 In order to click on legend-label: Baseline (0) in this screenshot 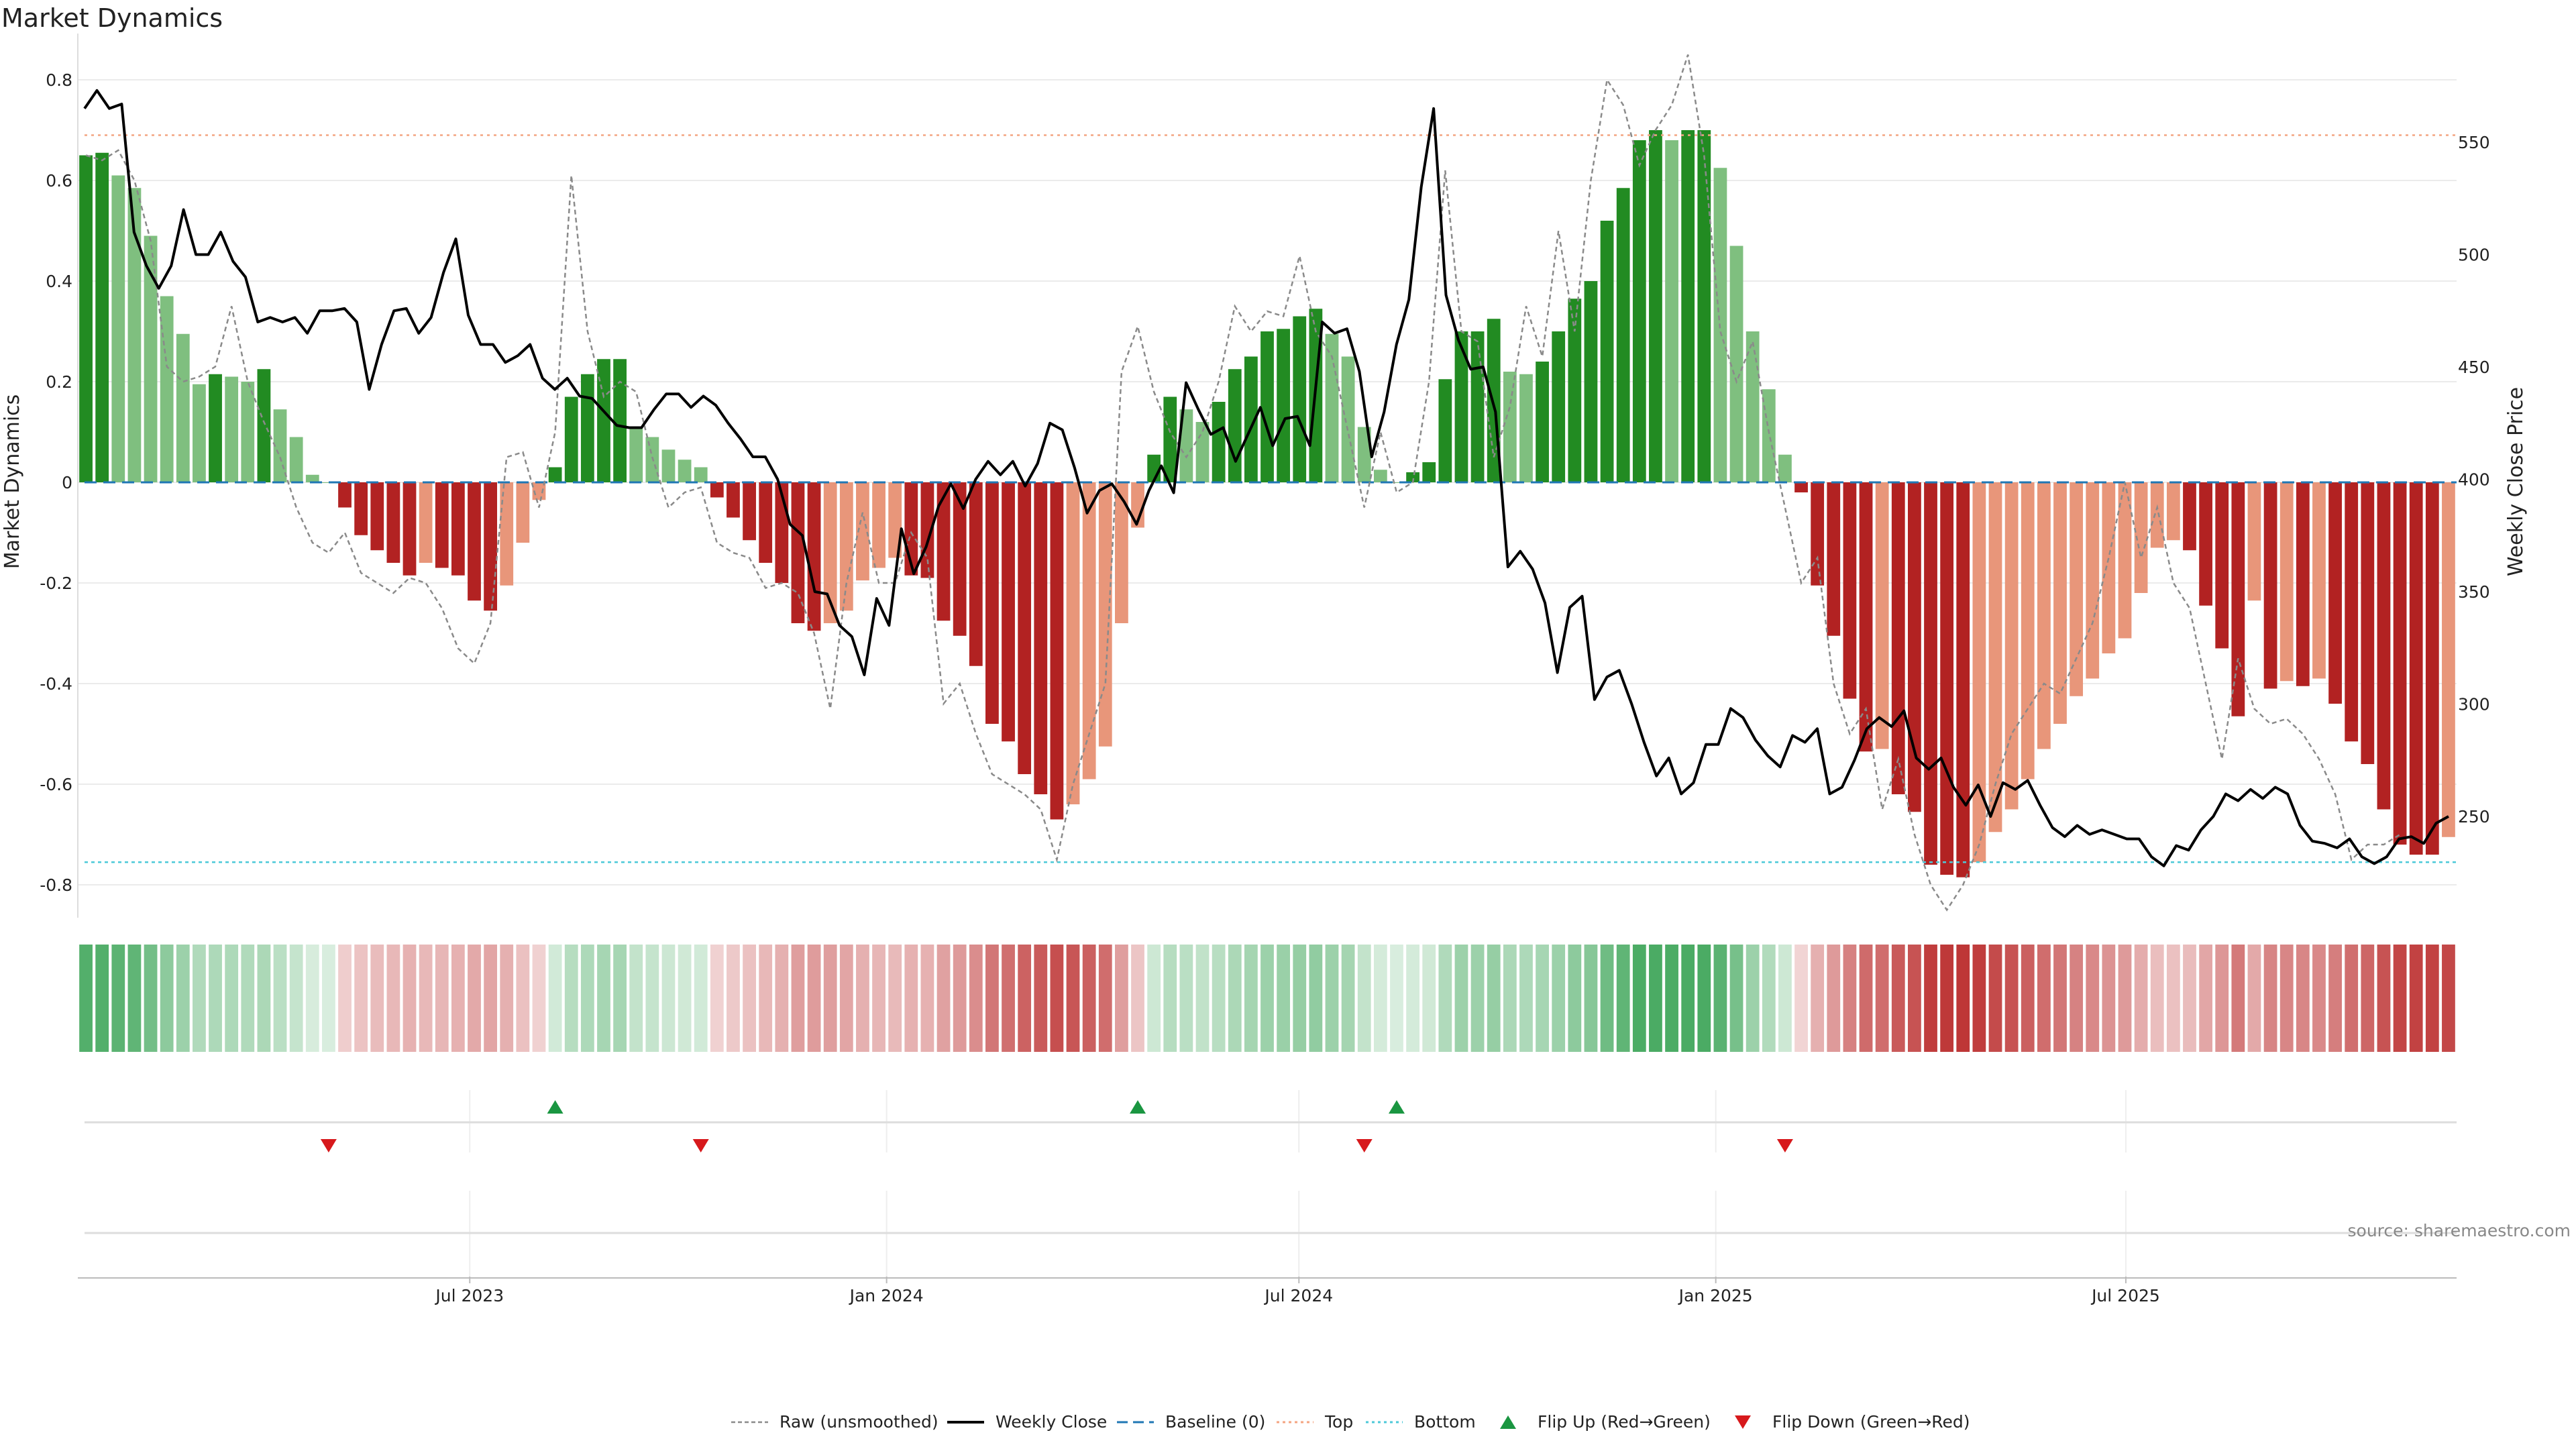, I will do `click(1215, 1422)`.